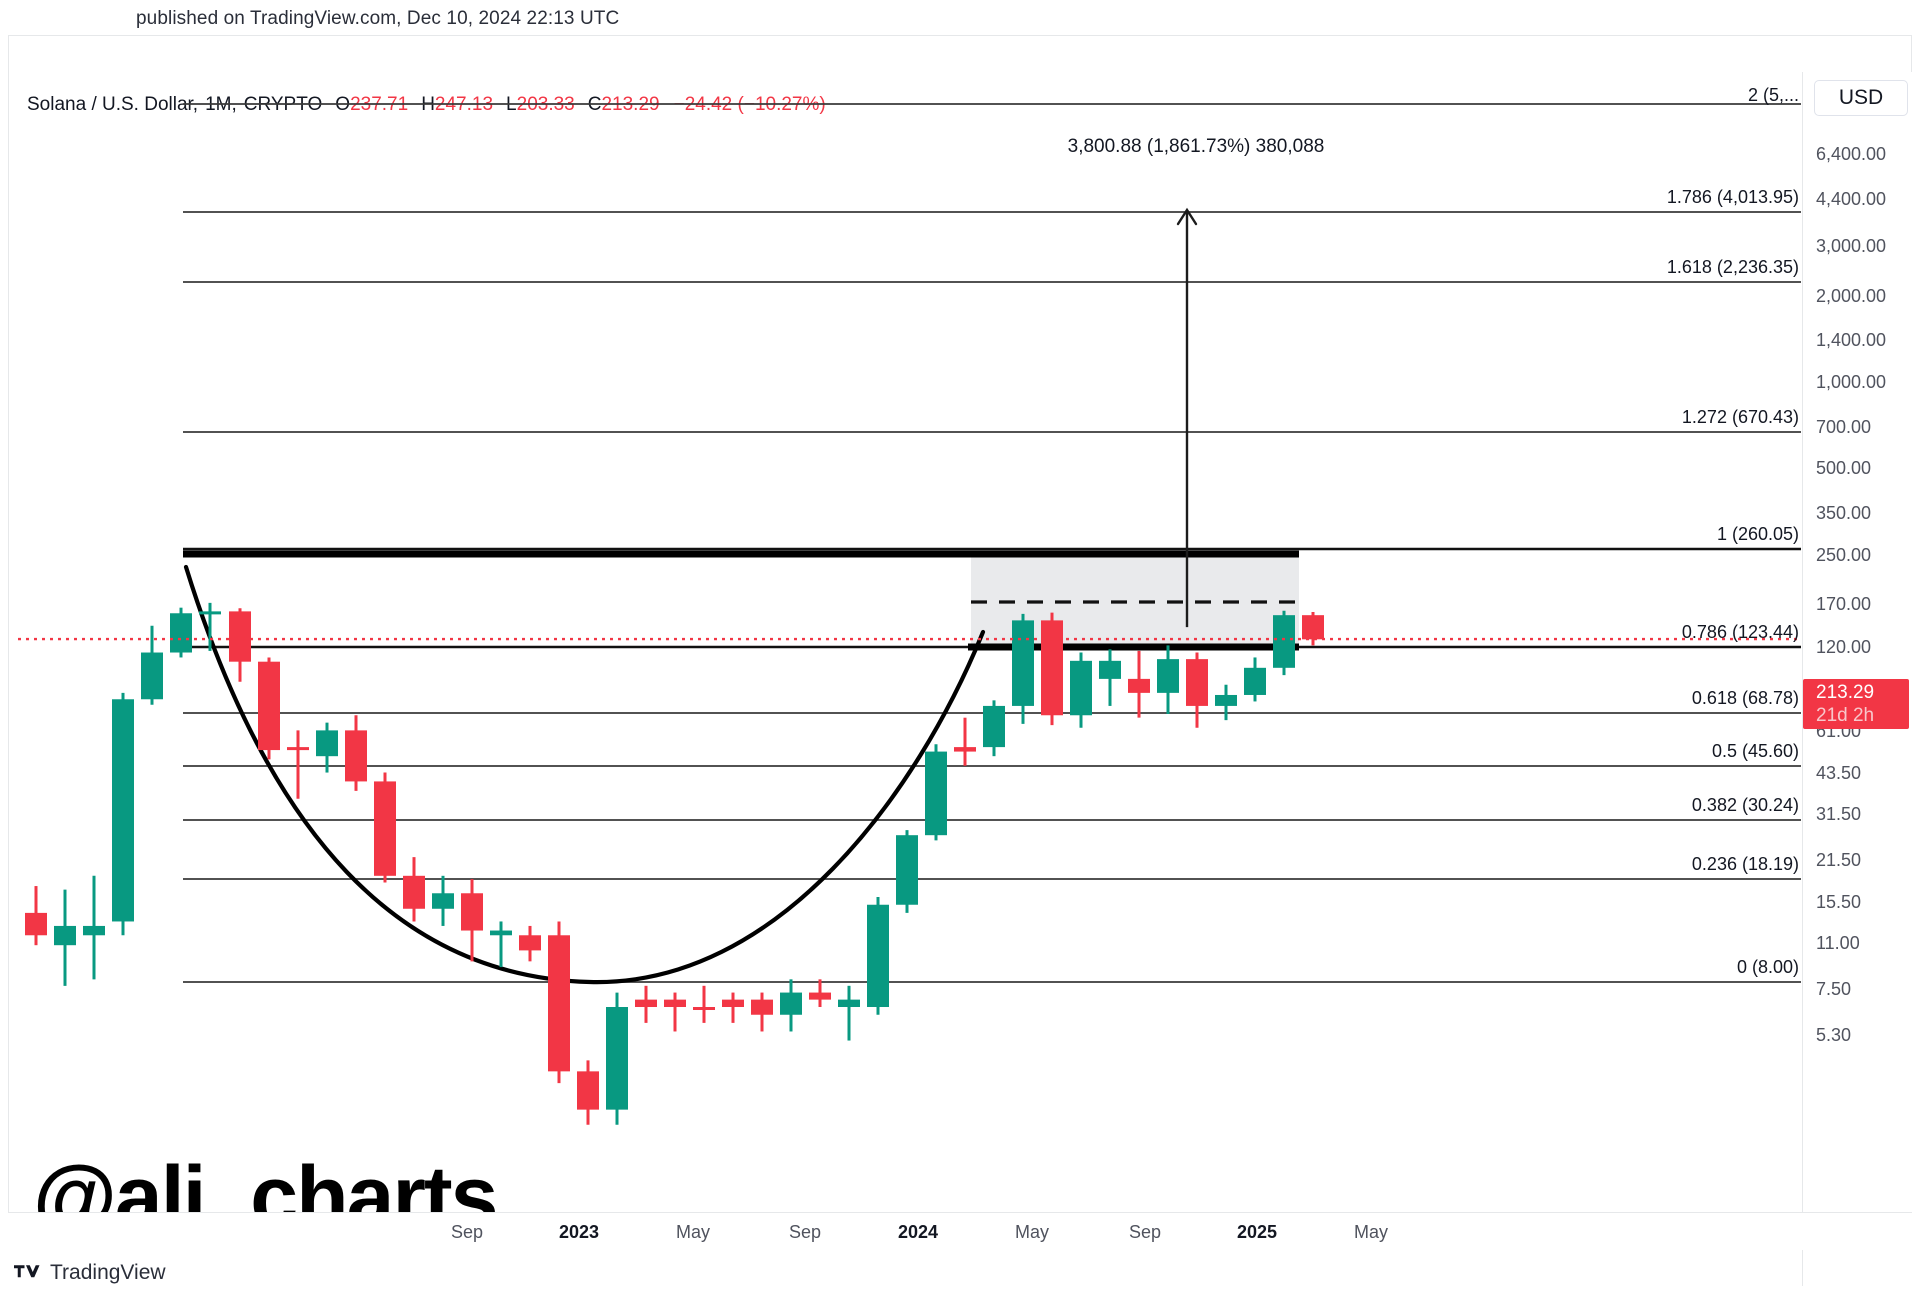  What do you see at coordinates (1745, 805) in the screenshot?
I see `fibonacci-level-label: 0.382 (30.24)` at bounding box center [1745, 805].